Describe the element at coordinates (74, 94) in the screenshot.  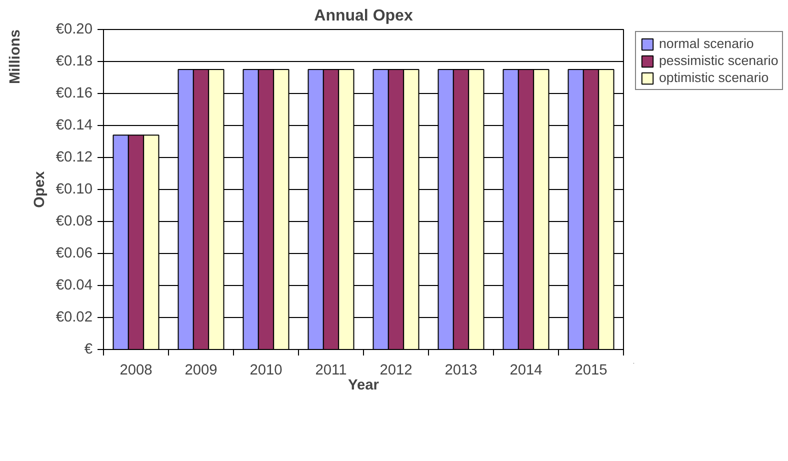
I see `y-tick-label: €0.16` at that location.